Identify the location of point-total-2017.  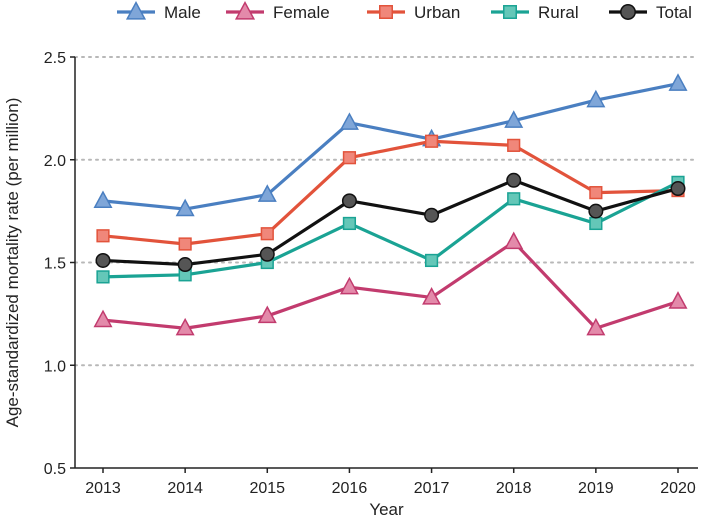
(432, 215).